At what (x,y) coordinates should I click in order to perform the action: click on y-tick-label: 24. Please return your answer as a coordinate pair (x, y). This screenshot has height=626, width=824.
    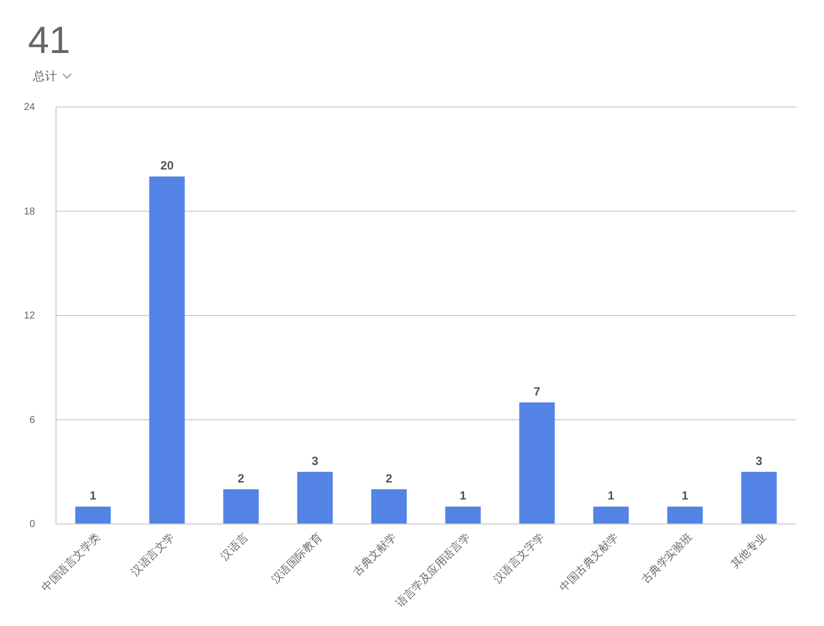
    Looking at the image, I should click on (30, 108).